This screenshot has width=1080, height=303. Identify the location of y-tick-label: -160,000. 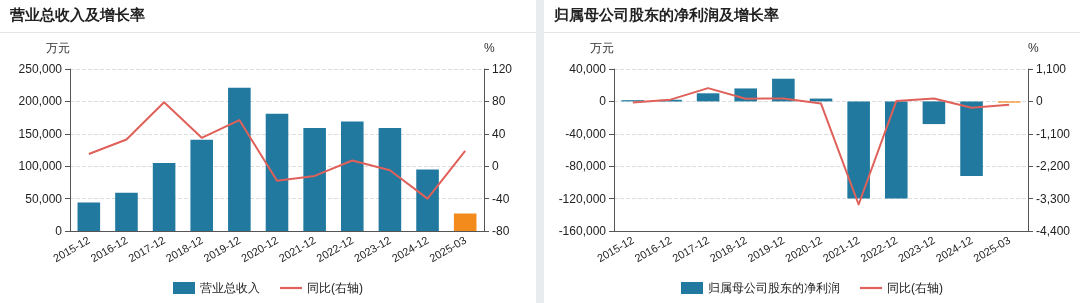
(582, 231).